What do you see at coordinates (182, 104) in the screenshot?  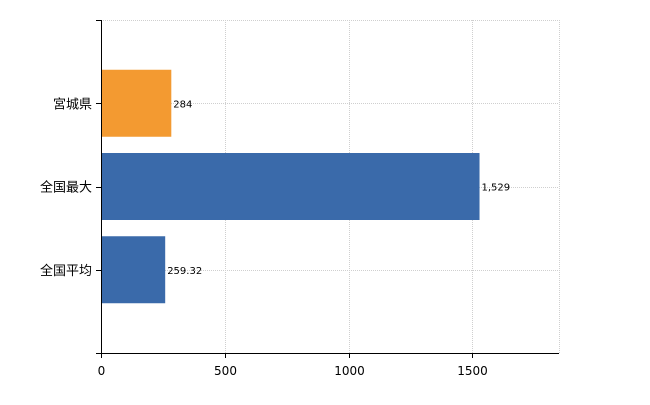 I see `data-label-1: 284` at bounding box center [182, 104].